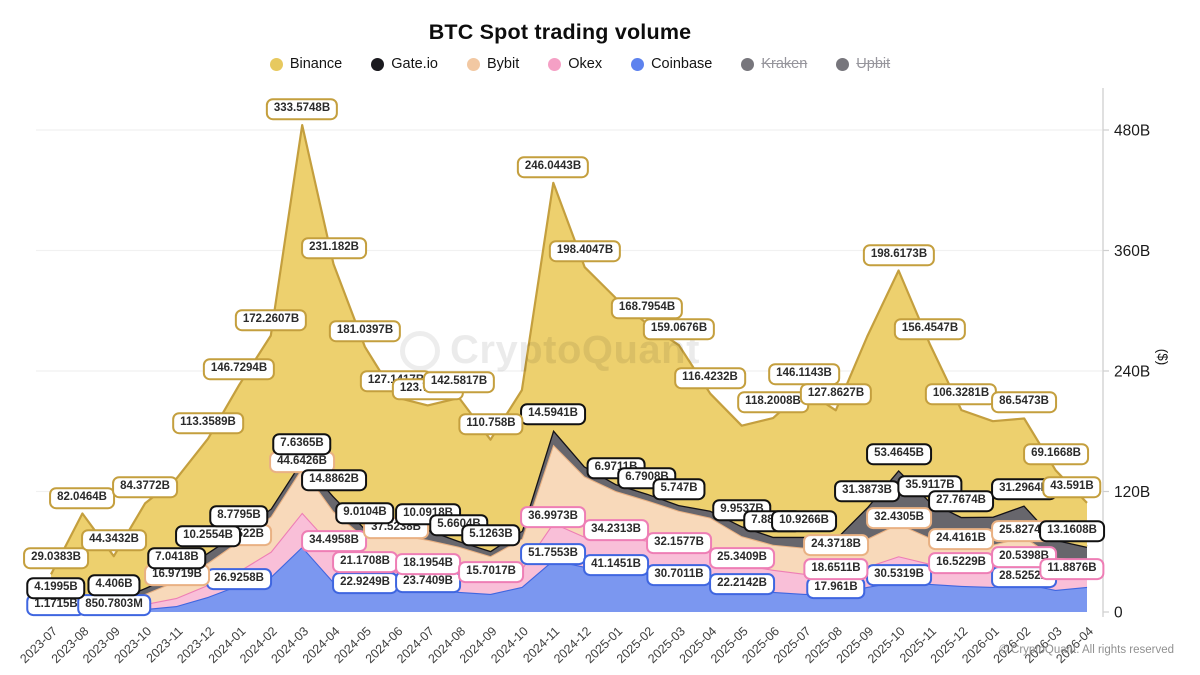  I want to click on legend-label: Bybit, so click(503, 64).